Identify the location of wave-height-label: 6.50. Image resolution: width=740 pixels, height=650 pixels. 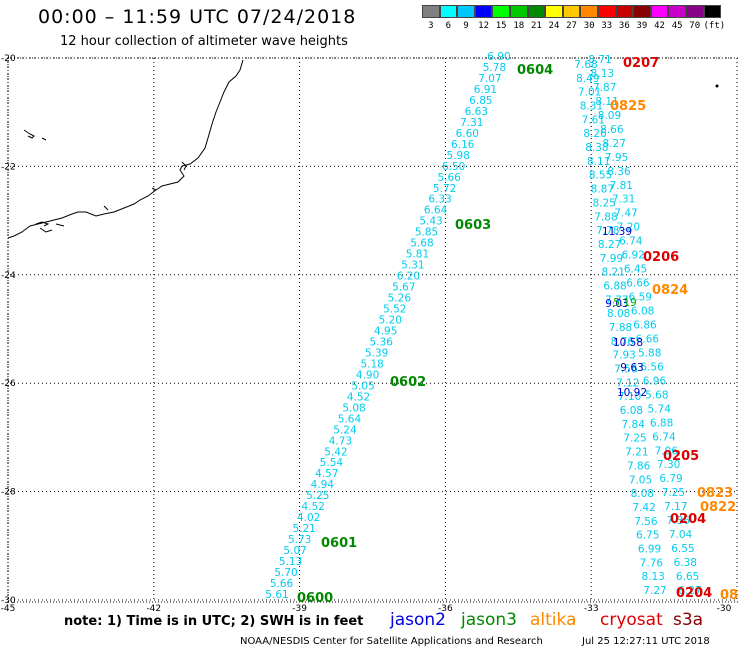
(453, 167).